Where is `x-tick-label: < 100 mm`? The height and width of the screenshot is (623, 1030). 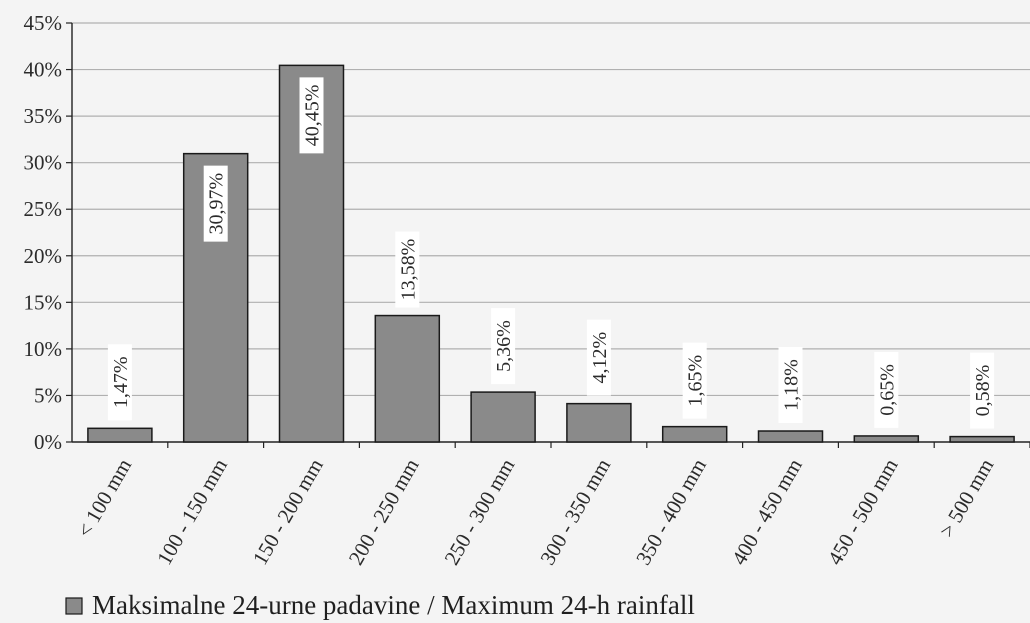 x-tick-label: < 100 mm is located at coordinates (104, 498).